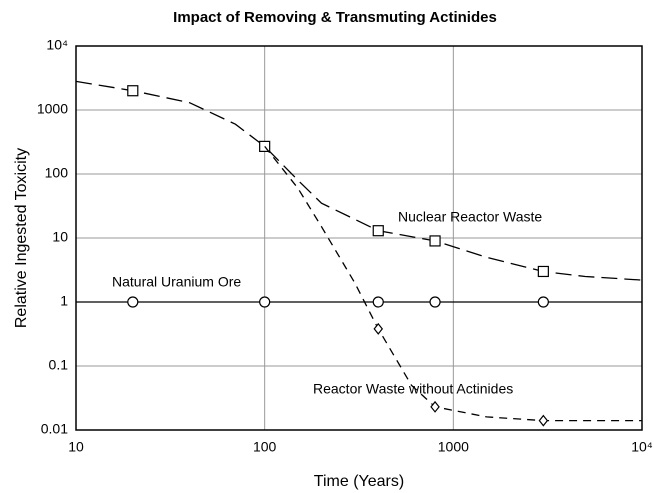  I want to click on series-label: Reactor Waste without Actinides, so click(413, 389).